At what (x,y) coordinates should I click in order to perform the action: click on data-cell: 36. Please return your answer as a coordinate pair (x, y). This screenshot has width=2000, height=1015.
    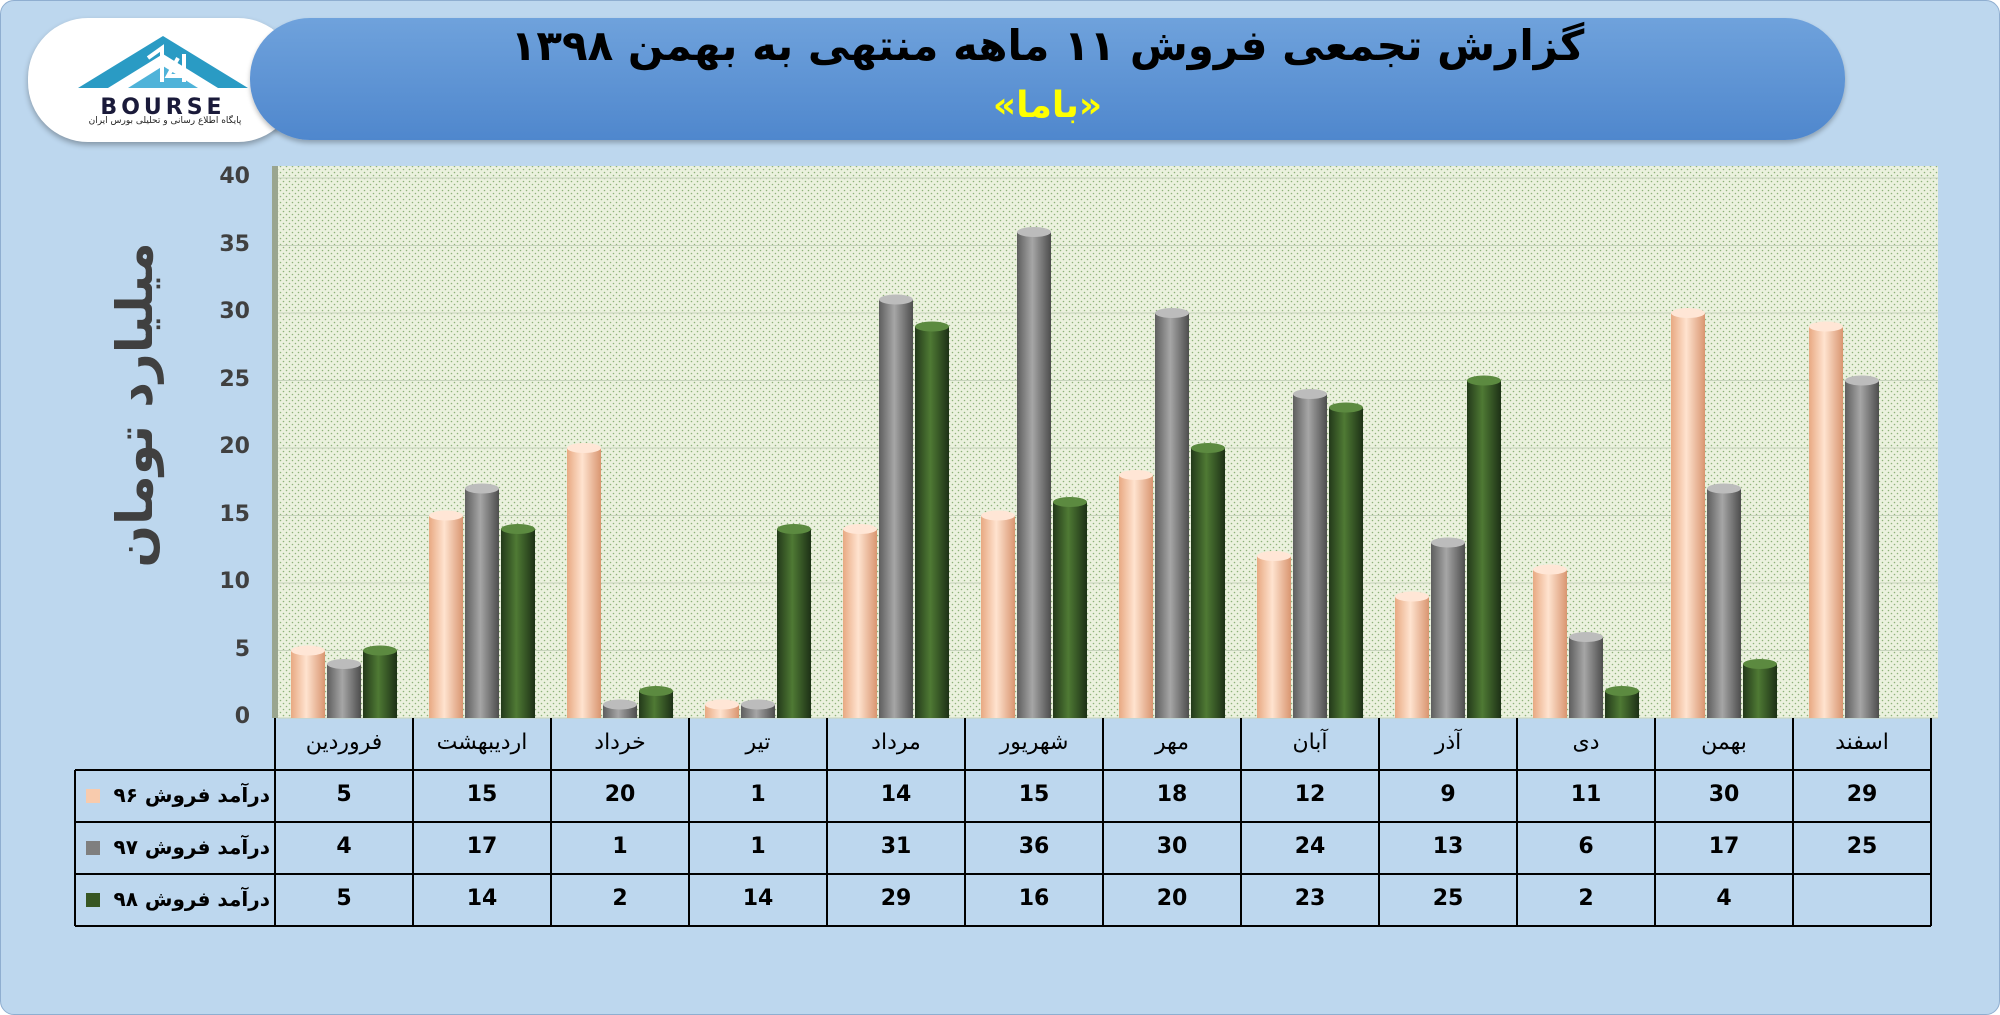
    Looking at the image, I should click on (1034, 846).